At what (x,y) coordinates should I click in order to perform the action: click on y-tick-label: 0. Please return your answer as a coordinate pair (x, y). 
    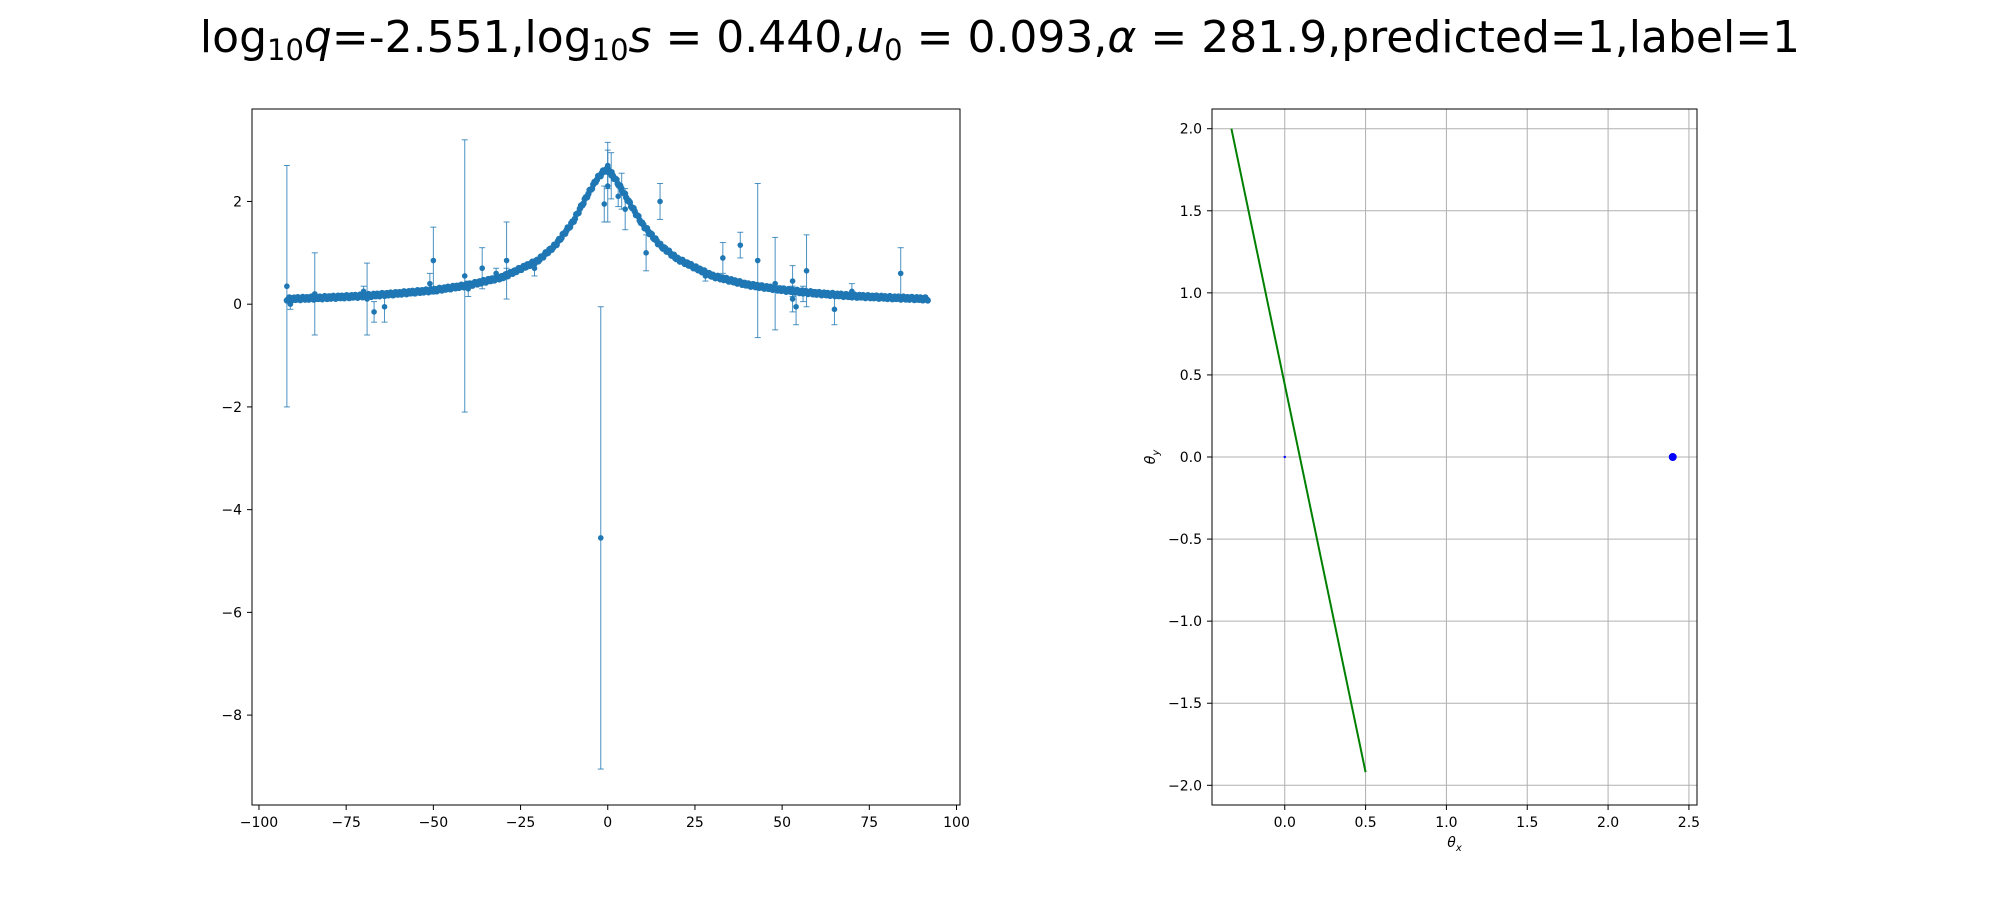
    Looking at the image, I should click on (237, 305).